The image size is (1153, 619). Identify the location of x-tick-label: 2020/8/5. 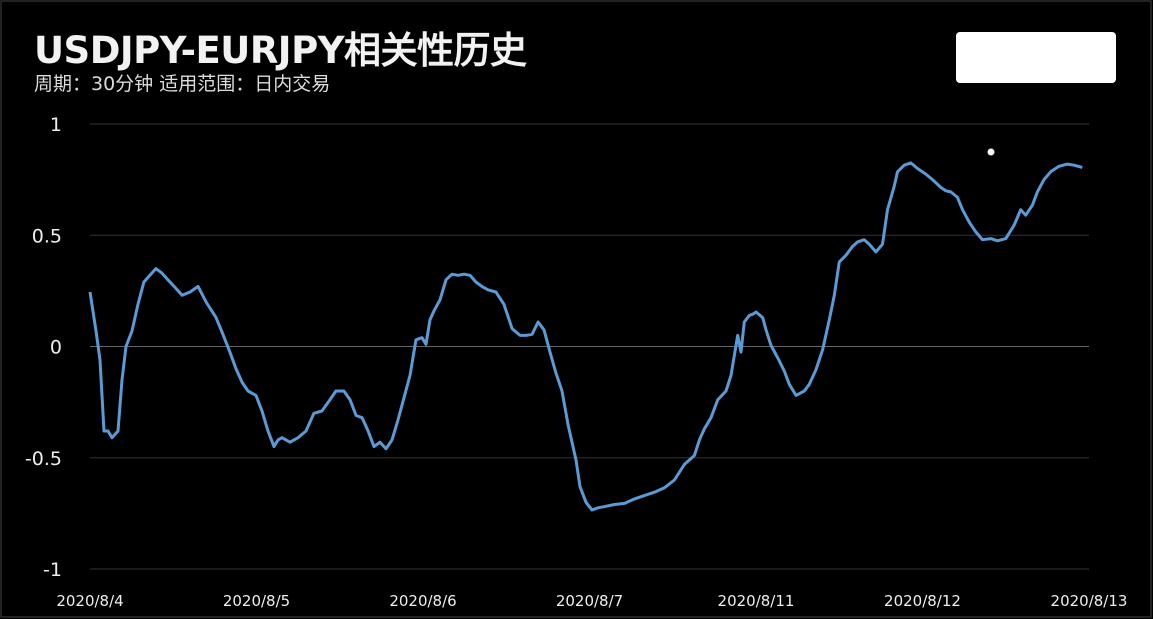
(256, 601).